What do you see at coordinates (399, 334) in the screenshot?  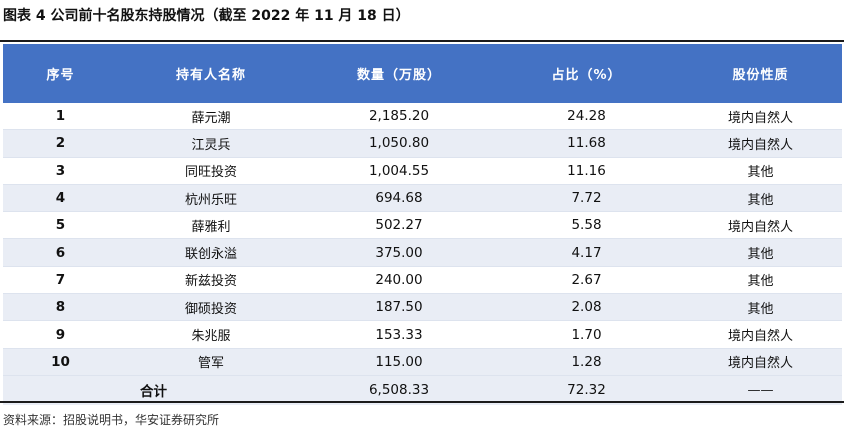 I see `cell-qty: 153.33` at bounding box center [399, 334].